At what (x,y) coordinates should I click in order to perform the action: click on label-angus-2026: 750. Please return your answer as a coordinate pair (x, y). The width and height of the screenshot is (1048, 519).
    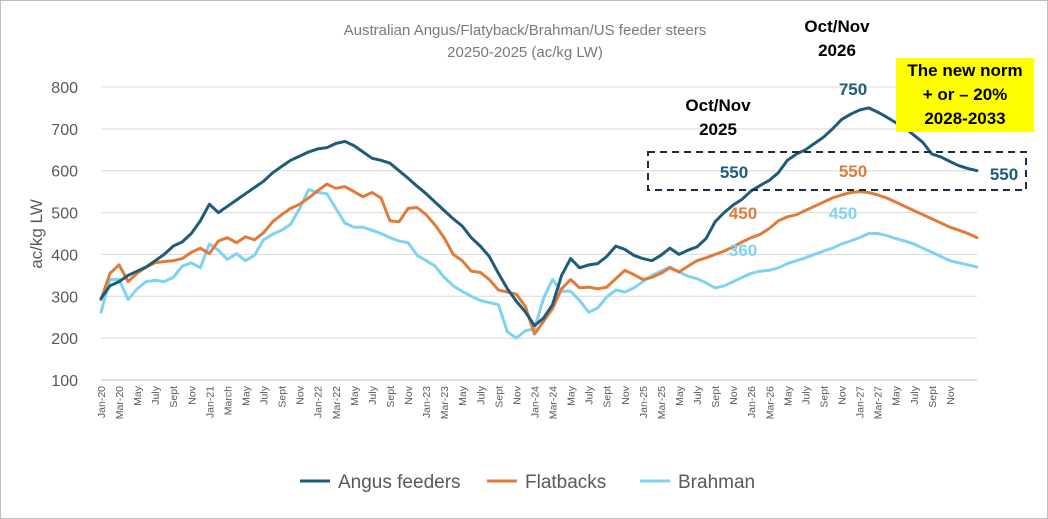
    Looking at the image, I should click on (853, 89).